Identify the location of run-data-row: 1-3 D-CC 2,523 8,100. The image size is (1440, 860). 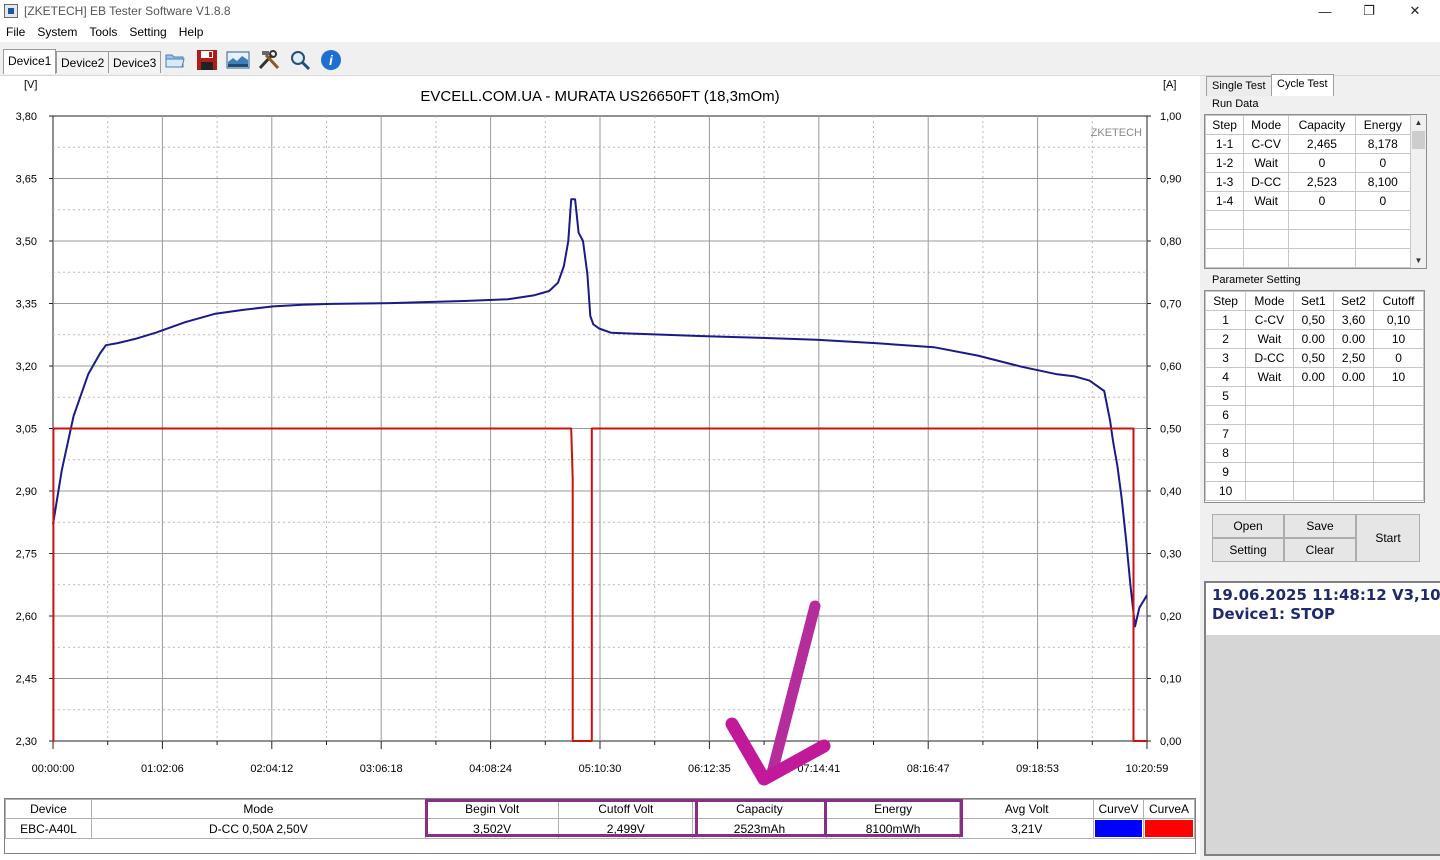
(1308, 182).